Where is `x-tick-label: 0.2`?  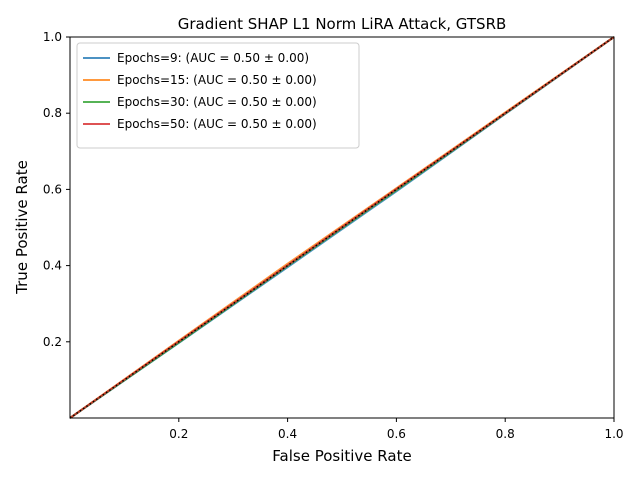 x-tick-label: 0.2 is located at coordinates (178, 434).